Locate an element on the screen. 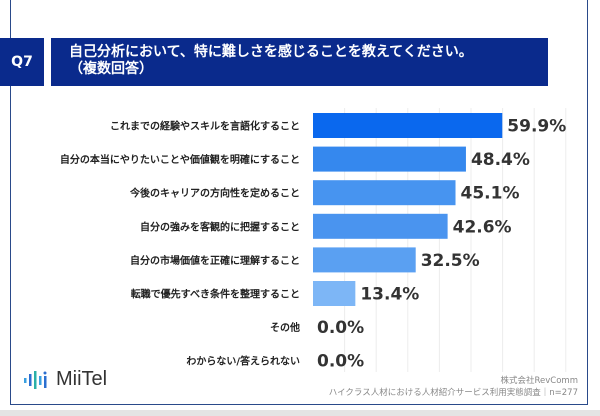  category-label: 今後のキャリアの方向性を定めること is located at coordinates (214, 193).